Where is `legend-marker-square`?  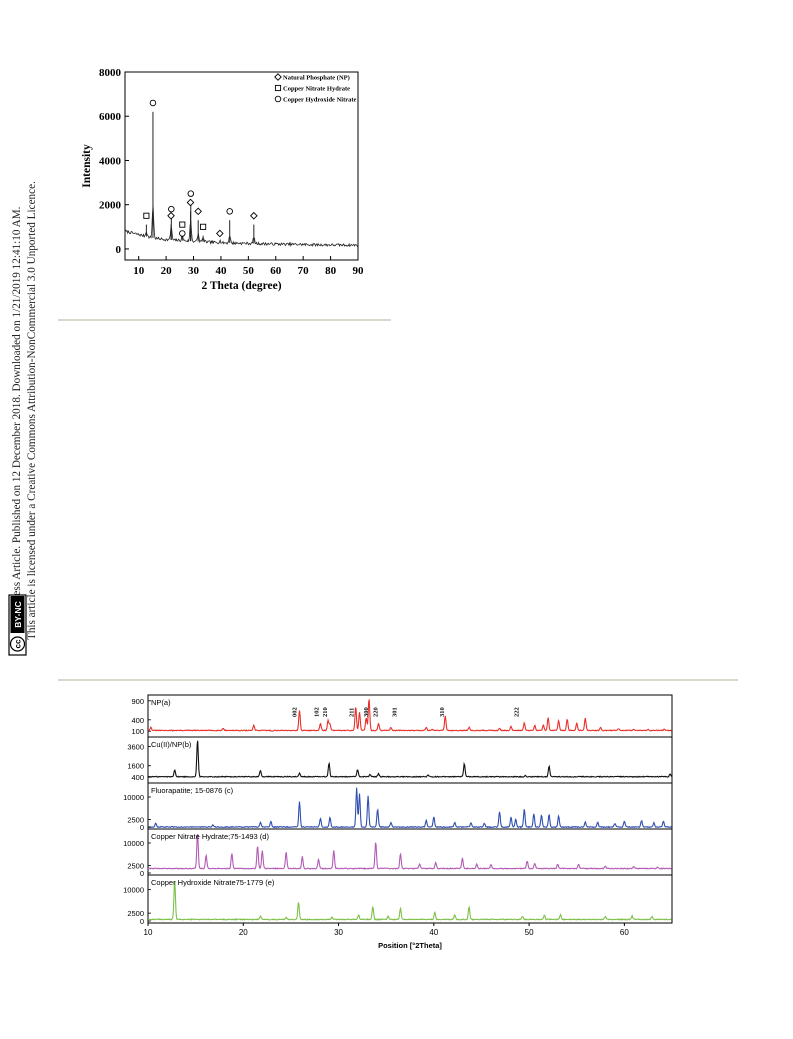 legend-marker-square is located at coordinates (278, 88).